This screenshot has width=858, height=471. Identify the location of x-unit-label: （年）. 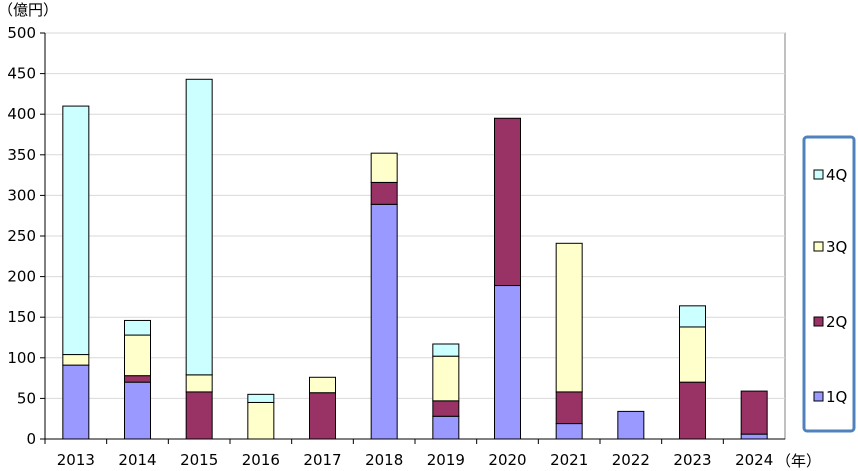
(798, 461).